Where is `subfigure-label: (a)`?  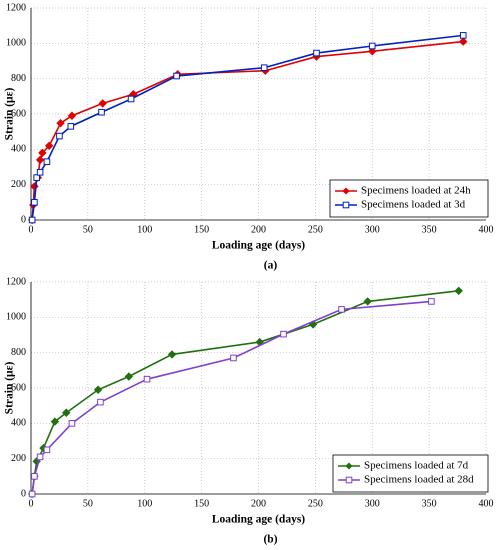
subfigure-label: (a) is located at coordinates (271, 266).